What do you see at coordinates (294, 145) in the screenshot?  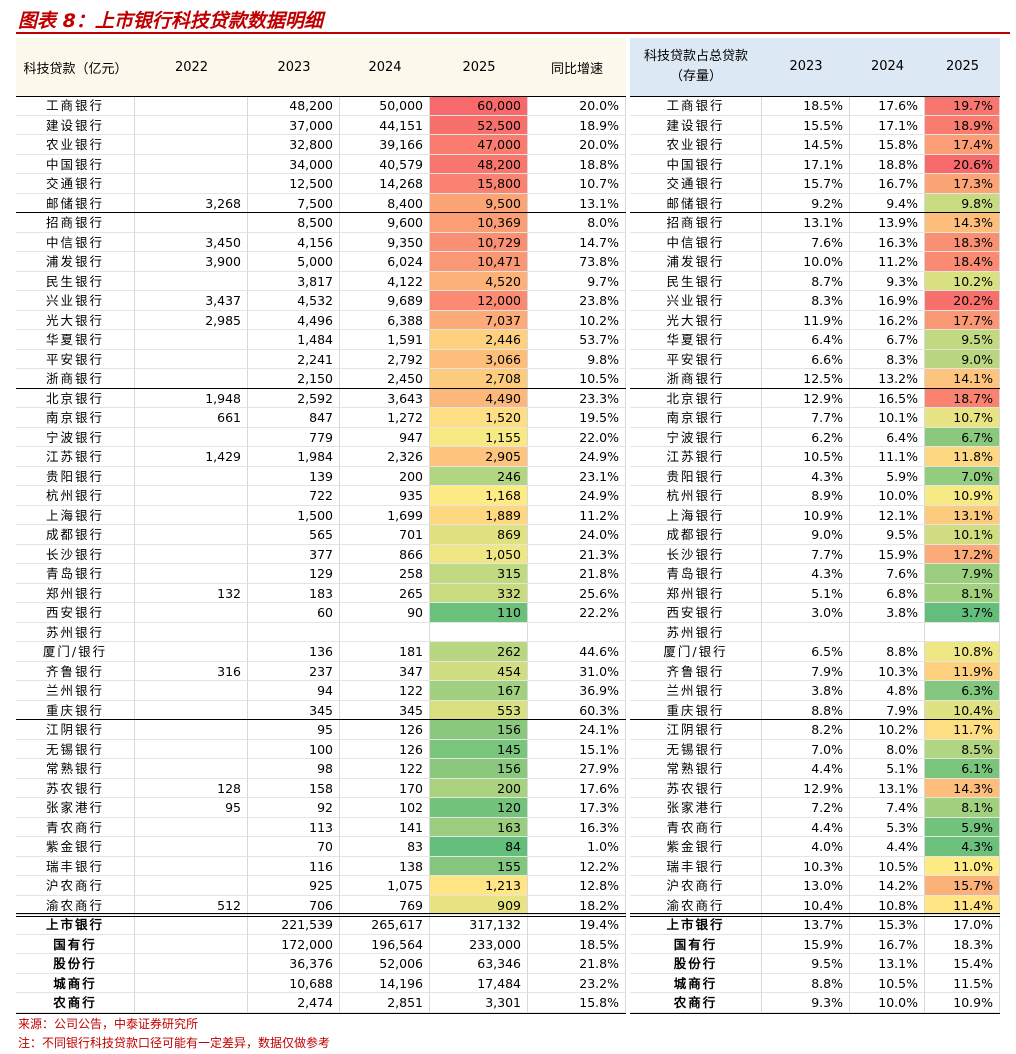 I see `cell: 32,800` at bounding box center [294, 145].